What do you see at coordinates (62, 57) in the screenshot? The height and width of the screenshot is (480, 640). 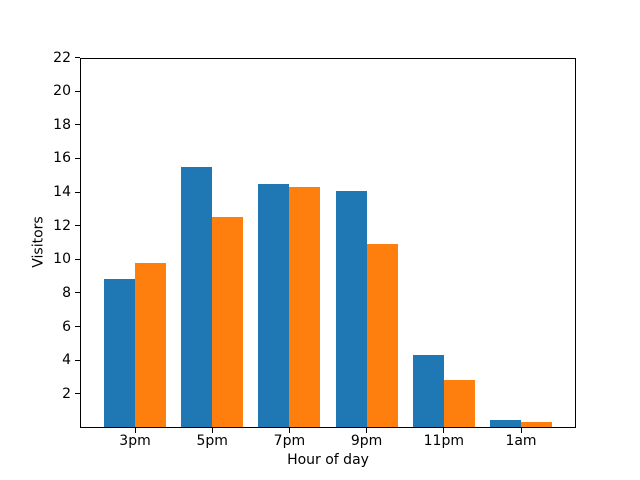 I see `y-tick-label-22: 22` at bounding box center [62, 57].